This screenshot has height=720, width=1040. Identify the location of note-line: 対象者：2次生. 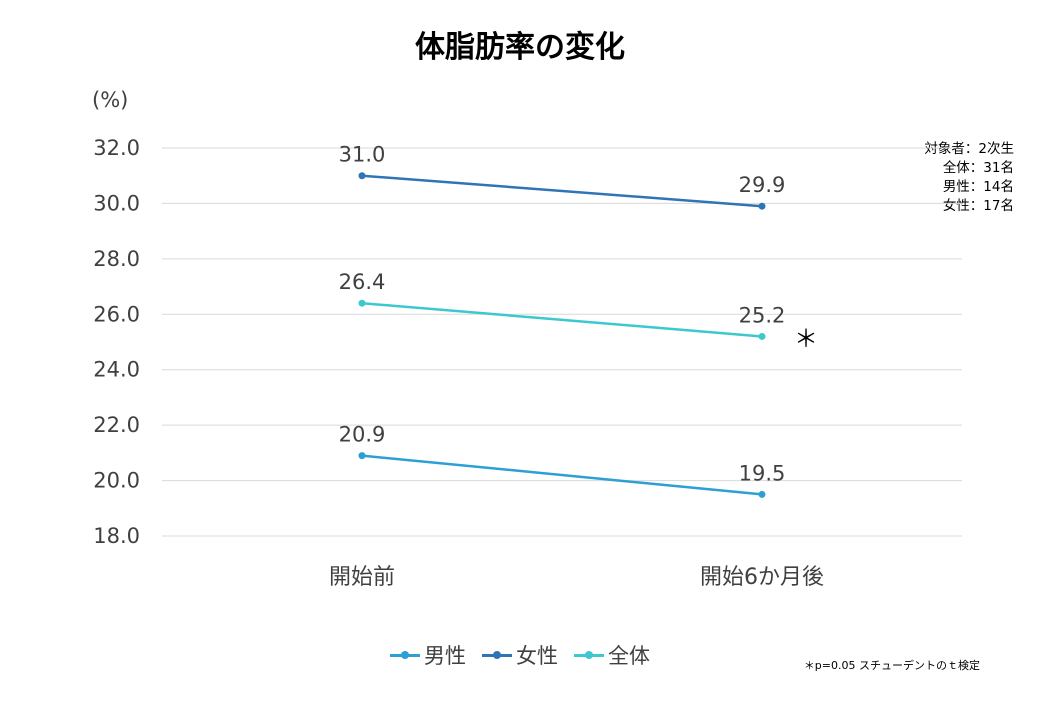
(969, 149).